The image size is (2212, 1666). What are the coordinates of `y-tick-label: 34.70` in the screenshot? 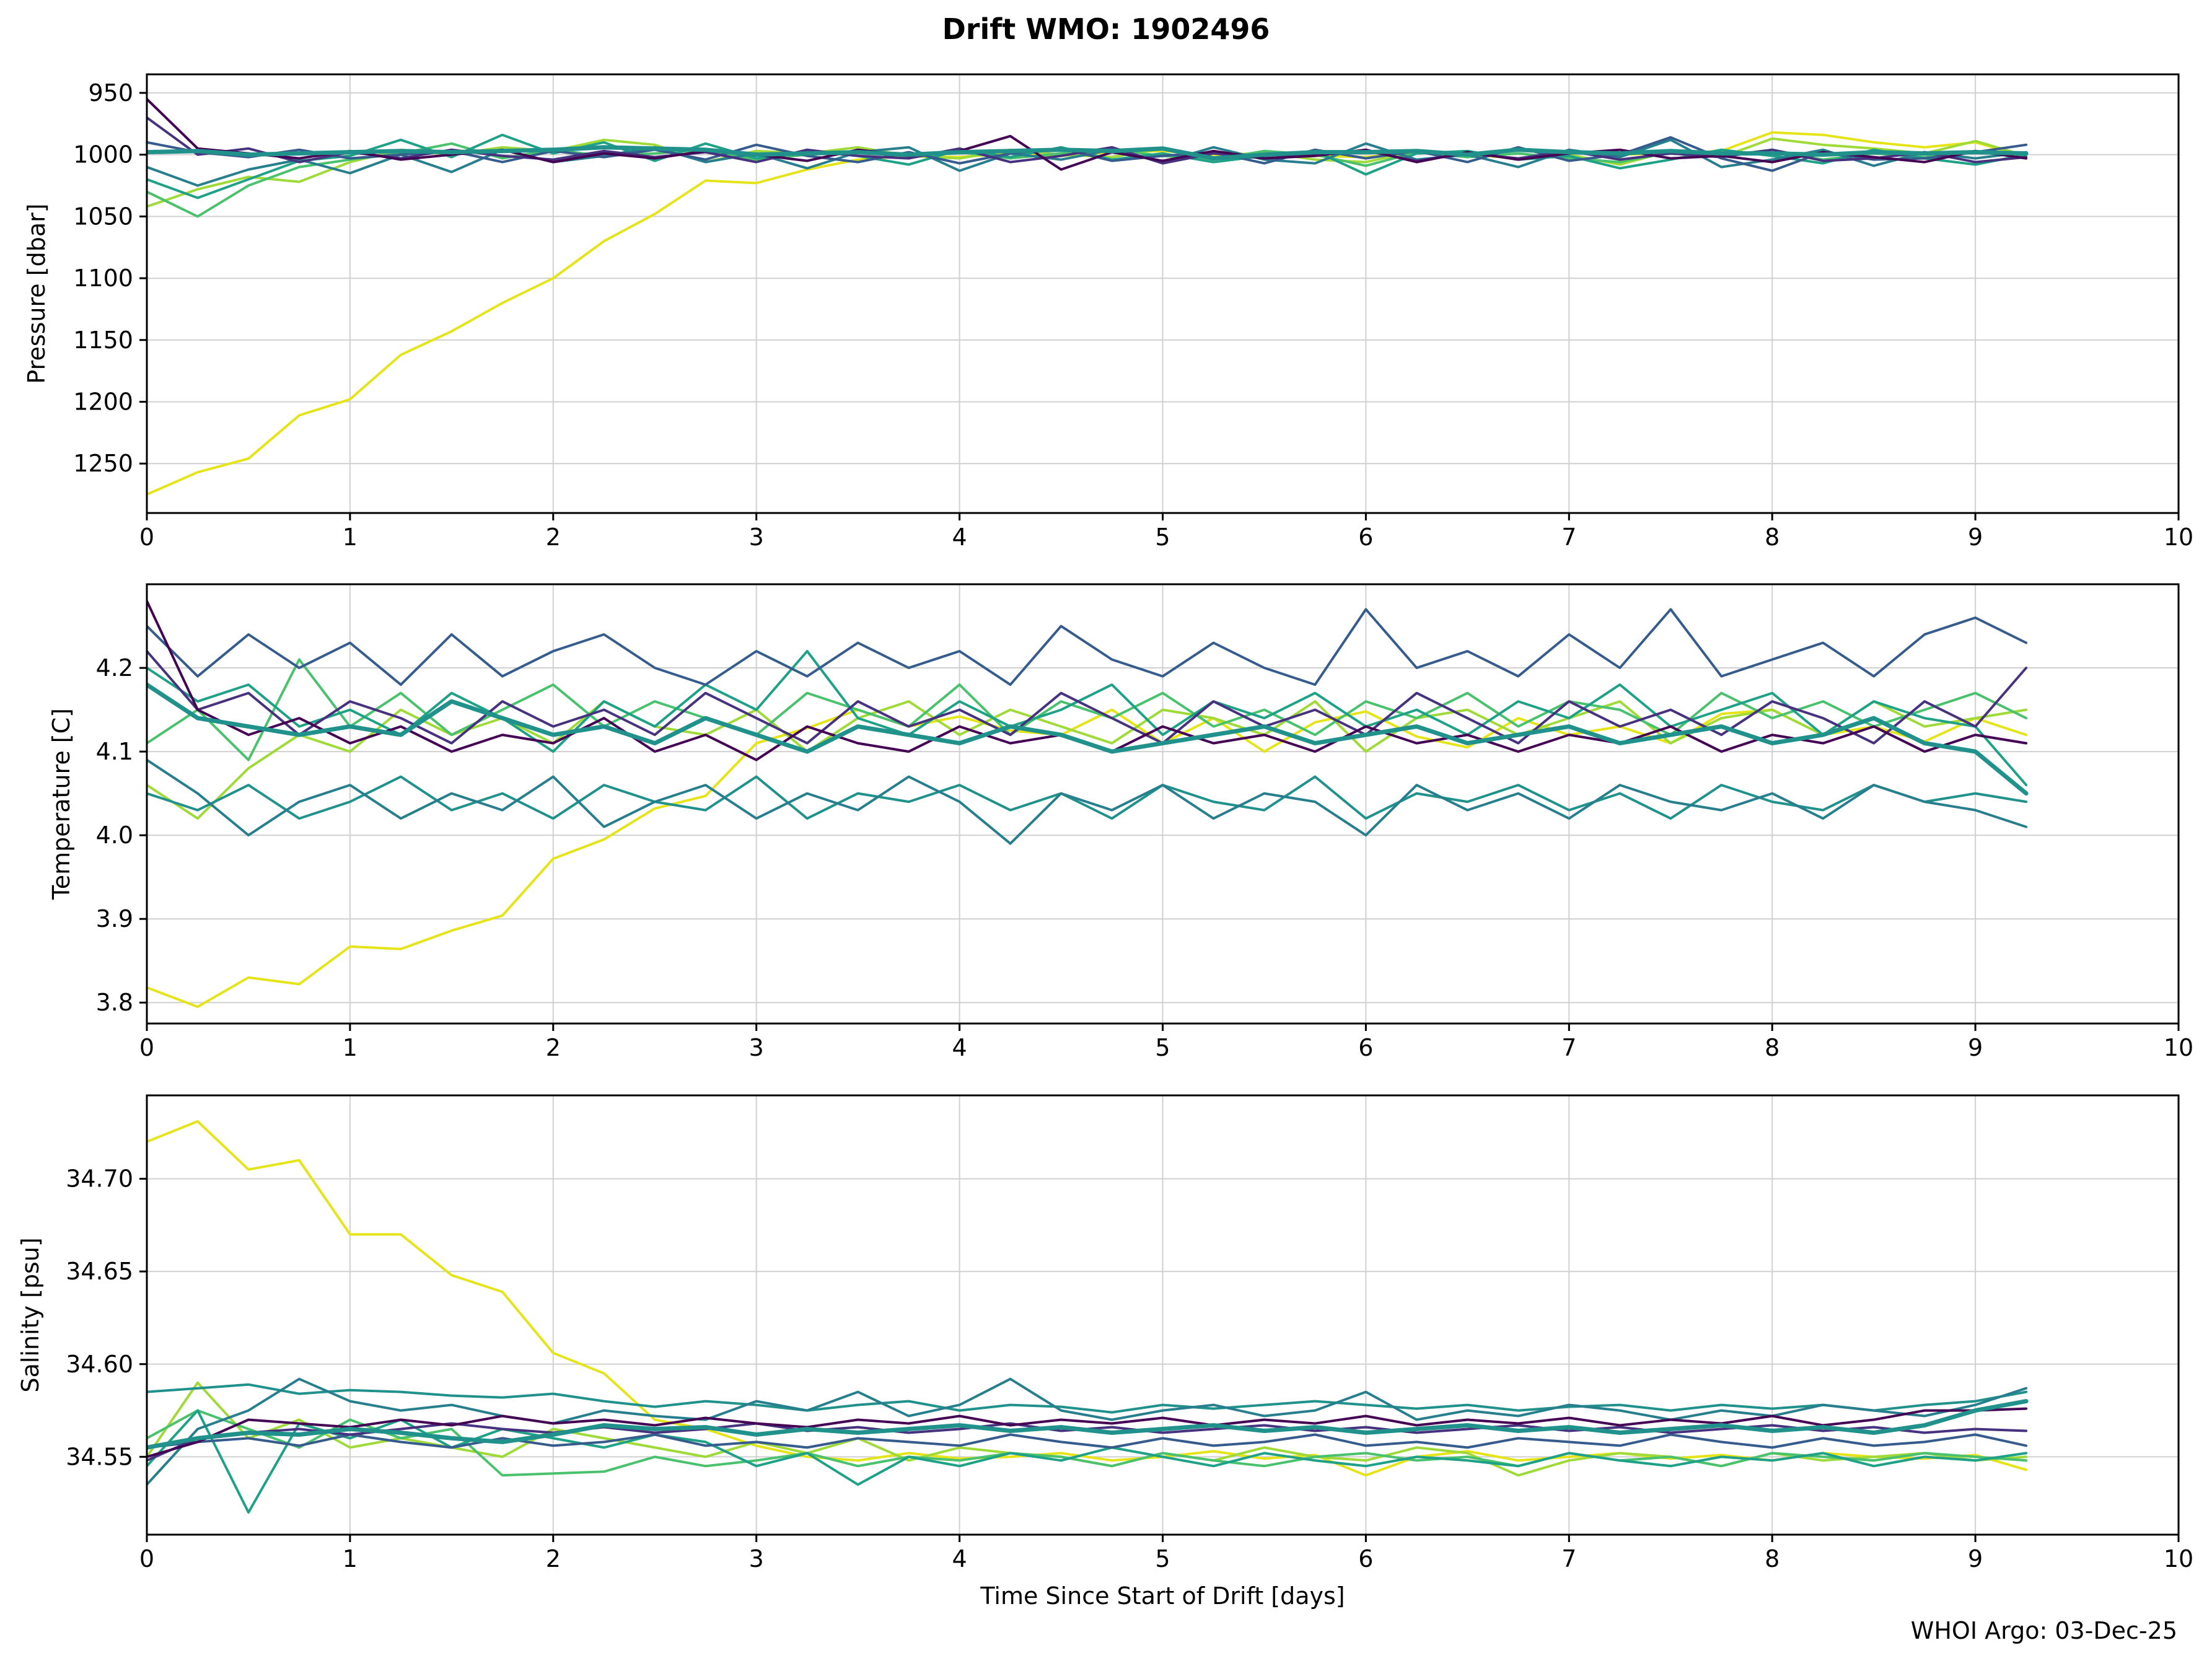 It's located at (99, 1179).